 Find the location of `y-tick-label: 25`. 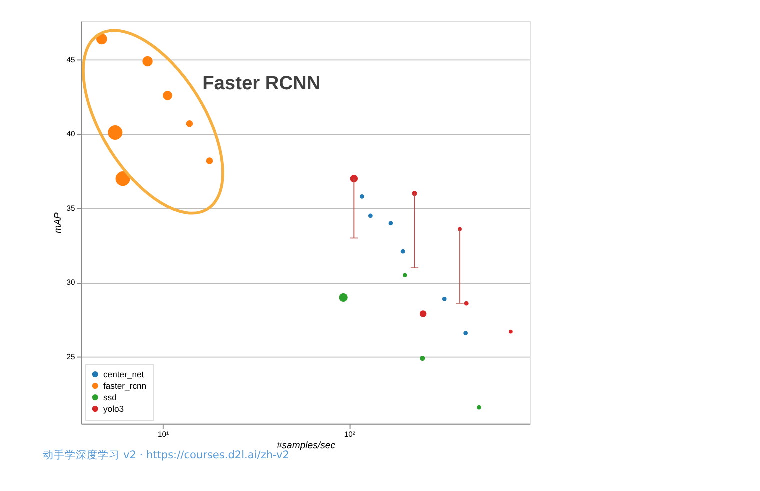

y-tick-label: 25 is located at coordinates (71, 357).